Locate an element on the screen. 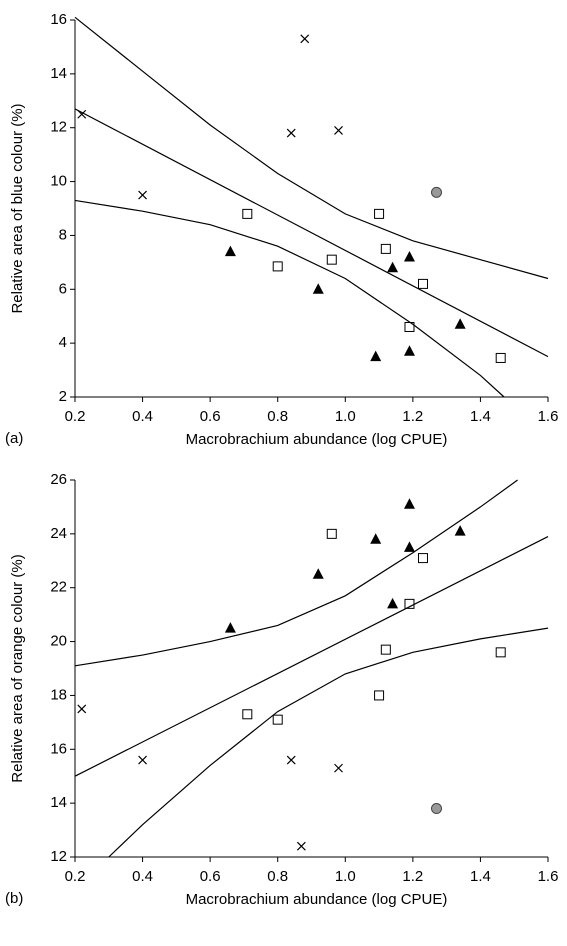 The height and width of the screenshot is (946, 567). y-tick-label: 10 is located at coordinates (58, 181).